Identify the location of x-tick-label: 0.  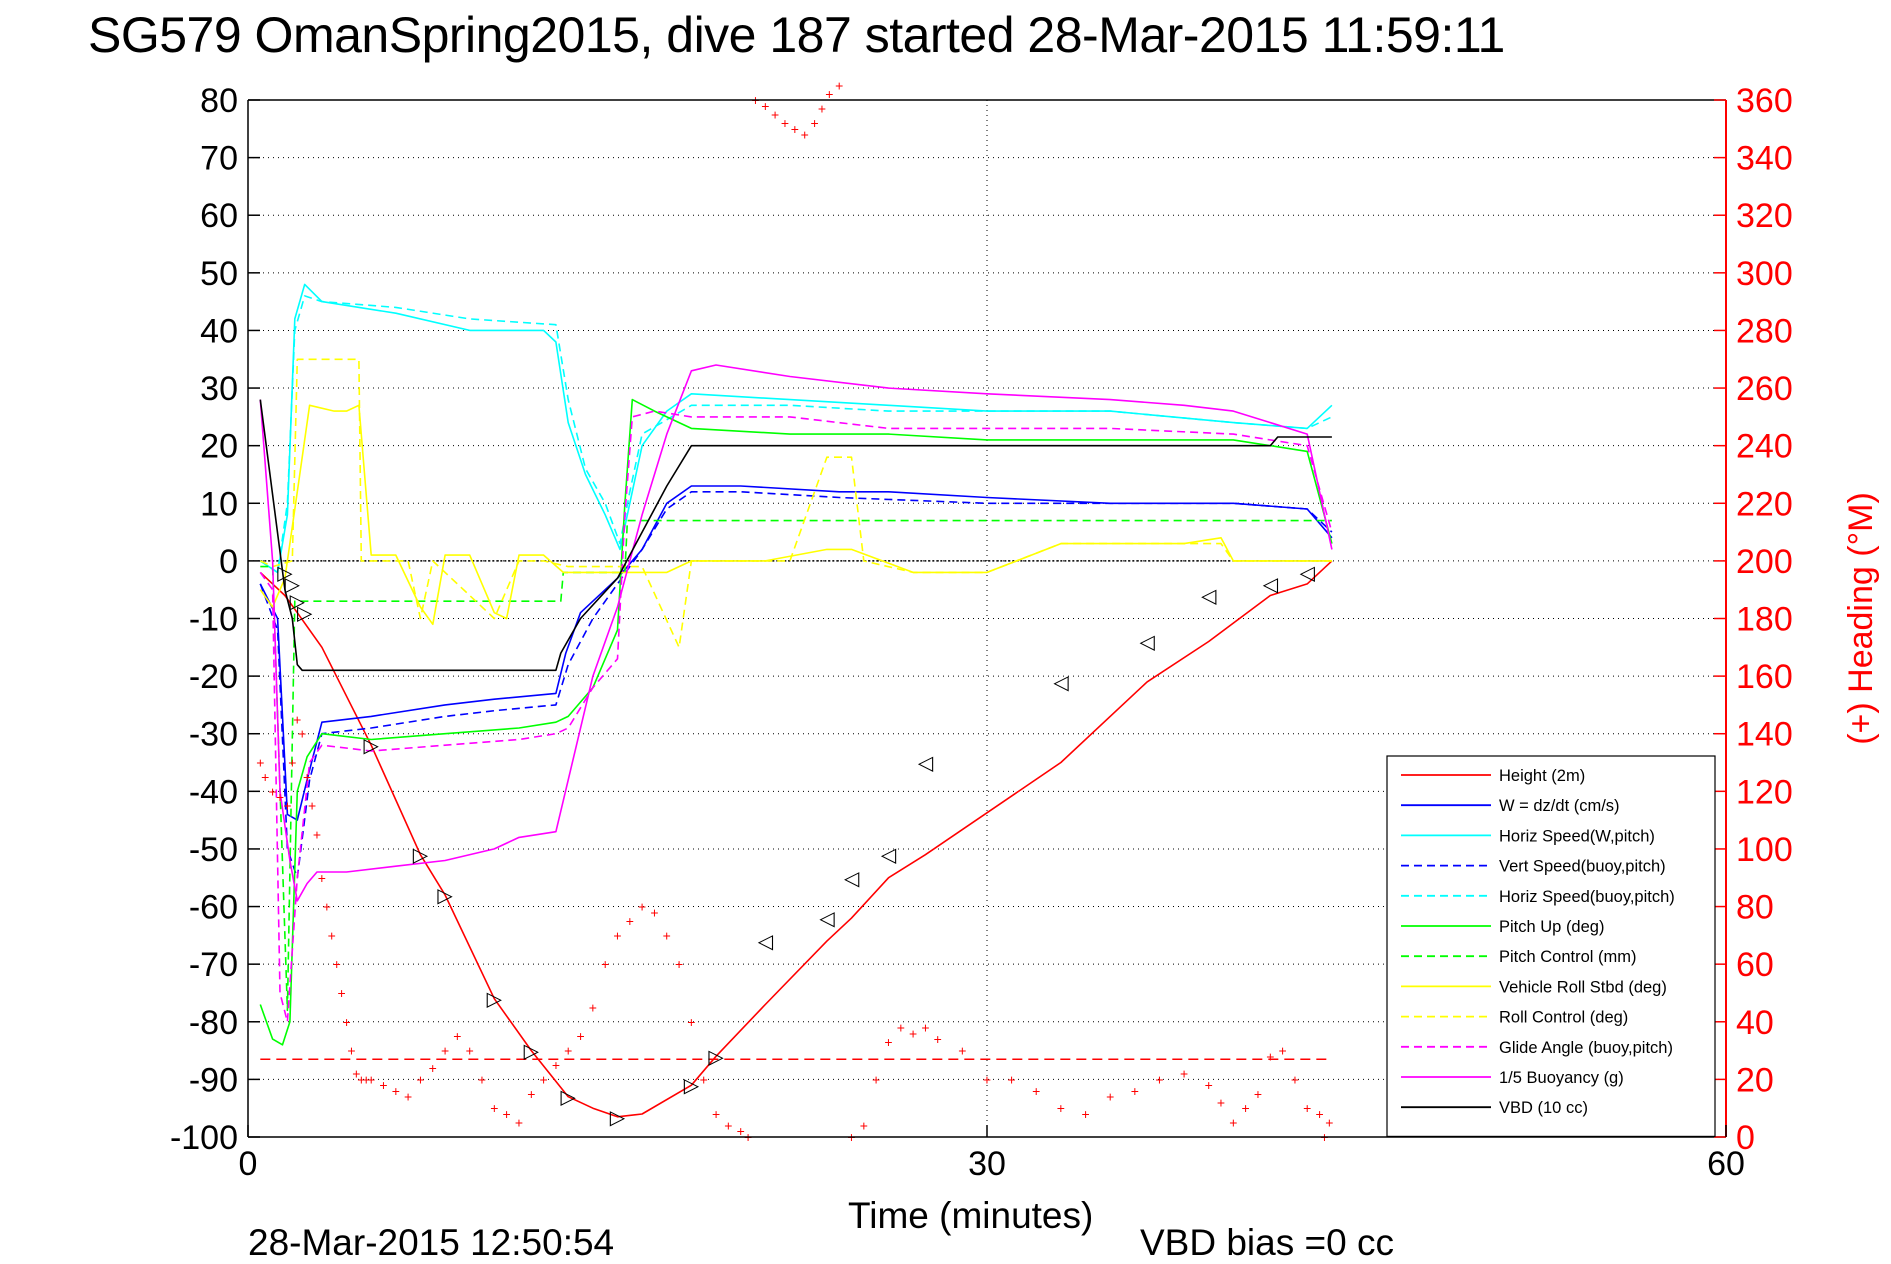
(248, 1164).